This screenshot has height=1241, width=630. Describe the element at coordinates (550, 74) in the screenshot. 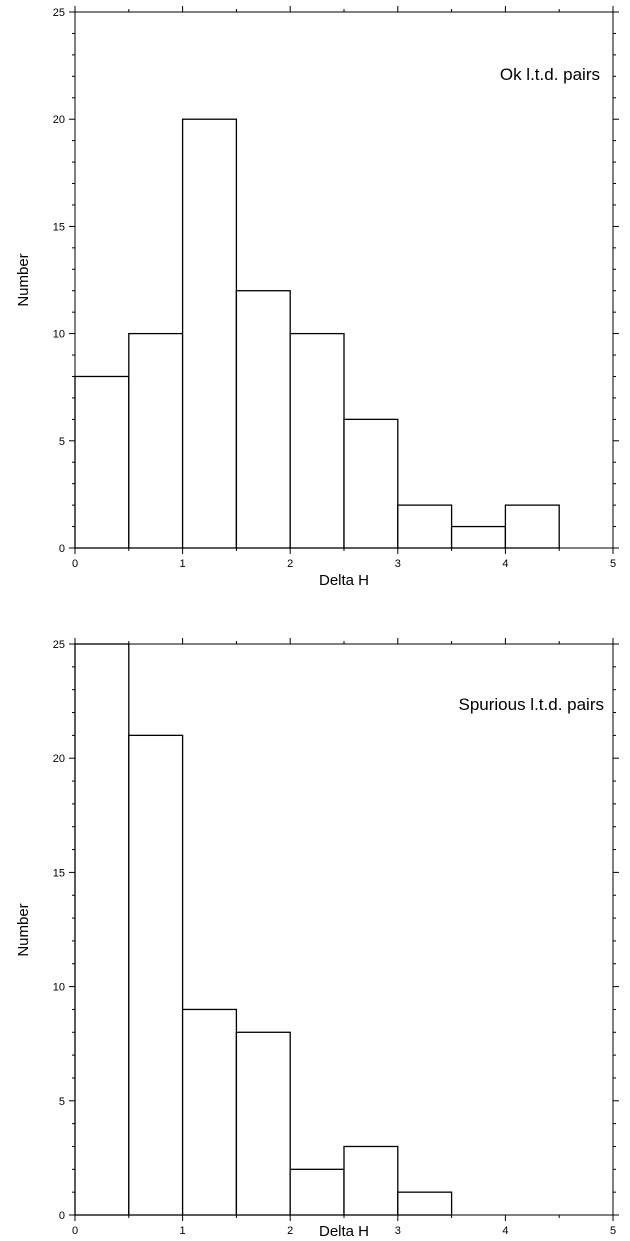

I see `panel-title: Ok l.t.d. pairs` at that location.